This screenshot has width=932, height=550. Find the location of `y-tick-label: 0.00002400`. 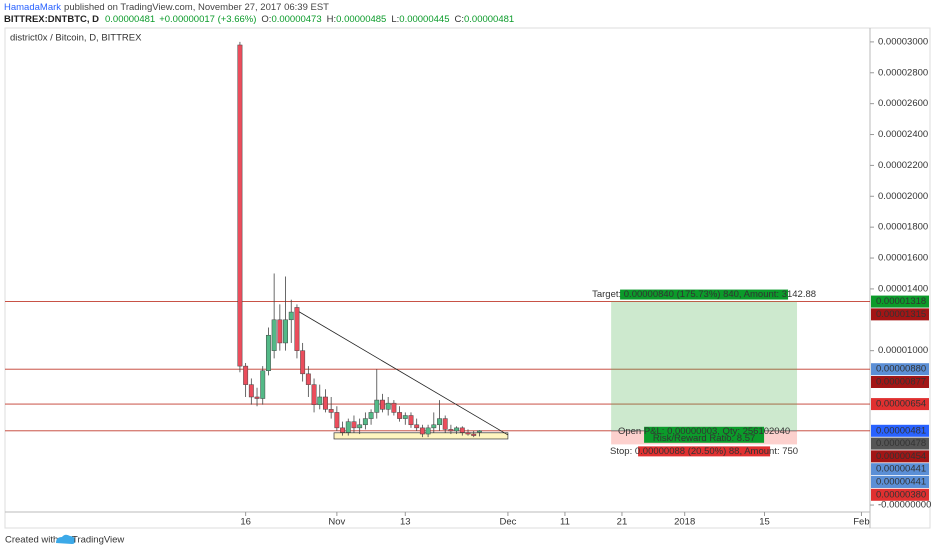

y-tick-label: 0.00002400 is located at coordinates (903, 134).